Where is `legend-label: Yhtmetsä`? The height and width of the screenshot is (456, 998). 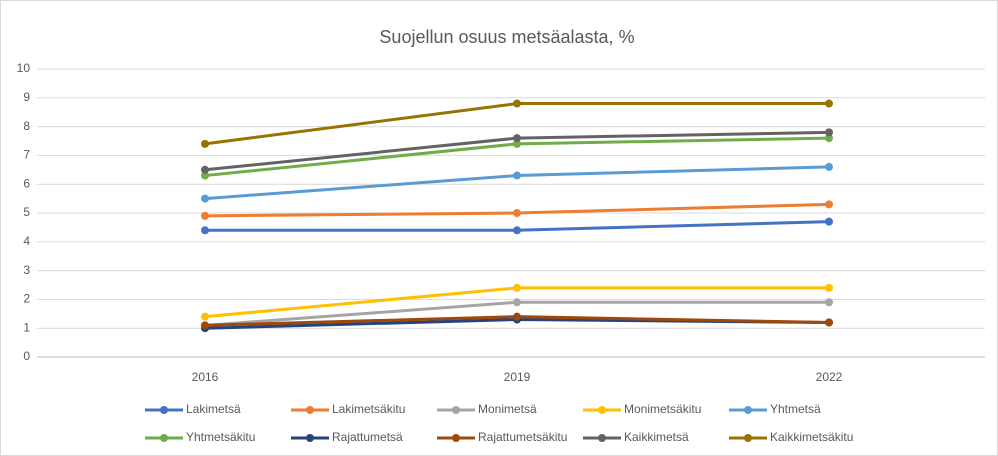 legend-label: Yhtmetsä is located at coordinates (795, 409).